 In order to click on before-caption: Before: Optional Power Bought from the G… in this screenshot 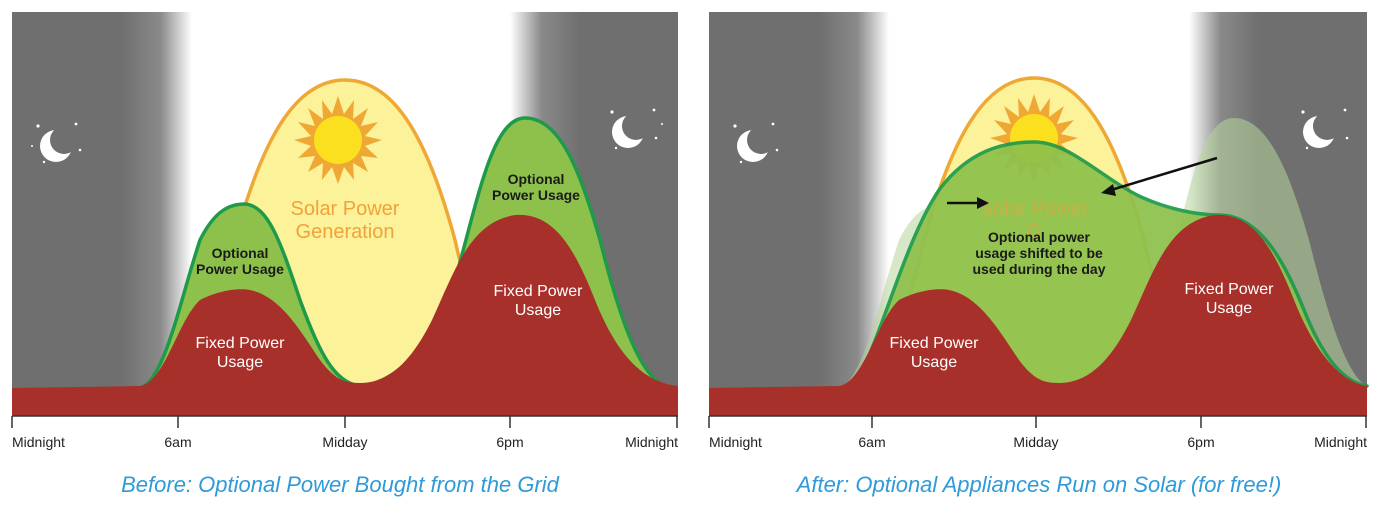, I will do `click(340, 484)`.